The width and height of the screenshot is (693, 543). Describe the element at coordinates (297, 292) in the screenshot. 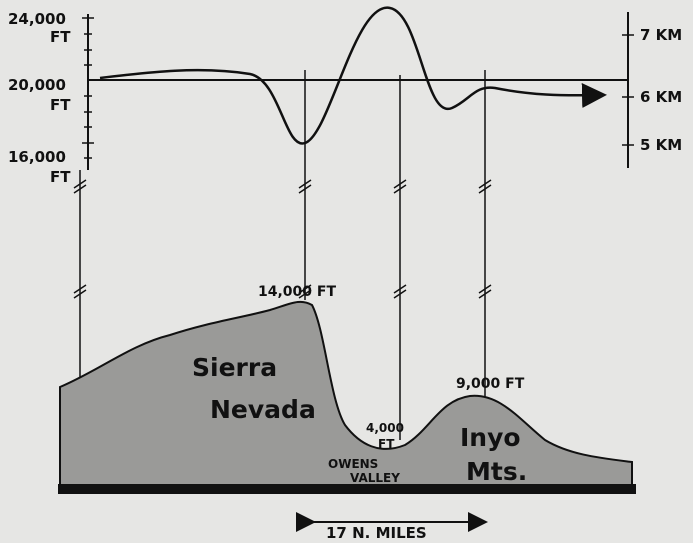

I see `peak-label: 14,000 FT` at that location.